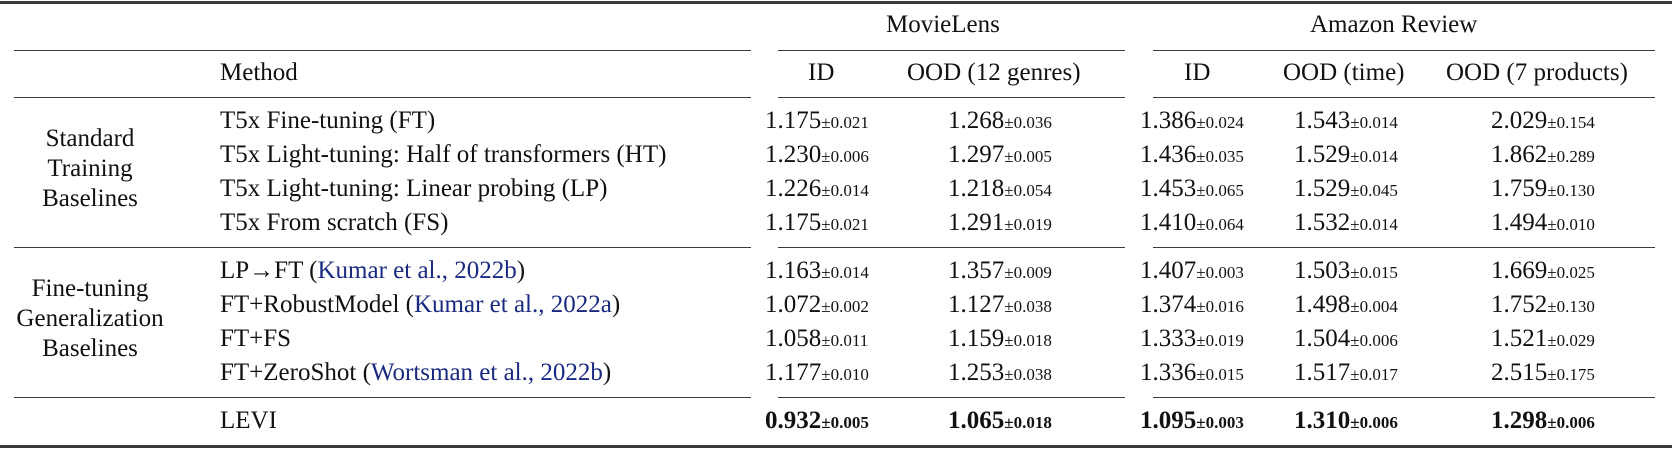  I want to click on group-label-finetuning: Fine-tuning Generalization Baselines, so click(90, 319).